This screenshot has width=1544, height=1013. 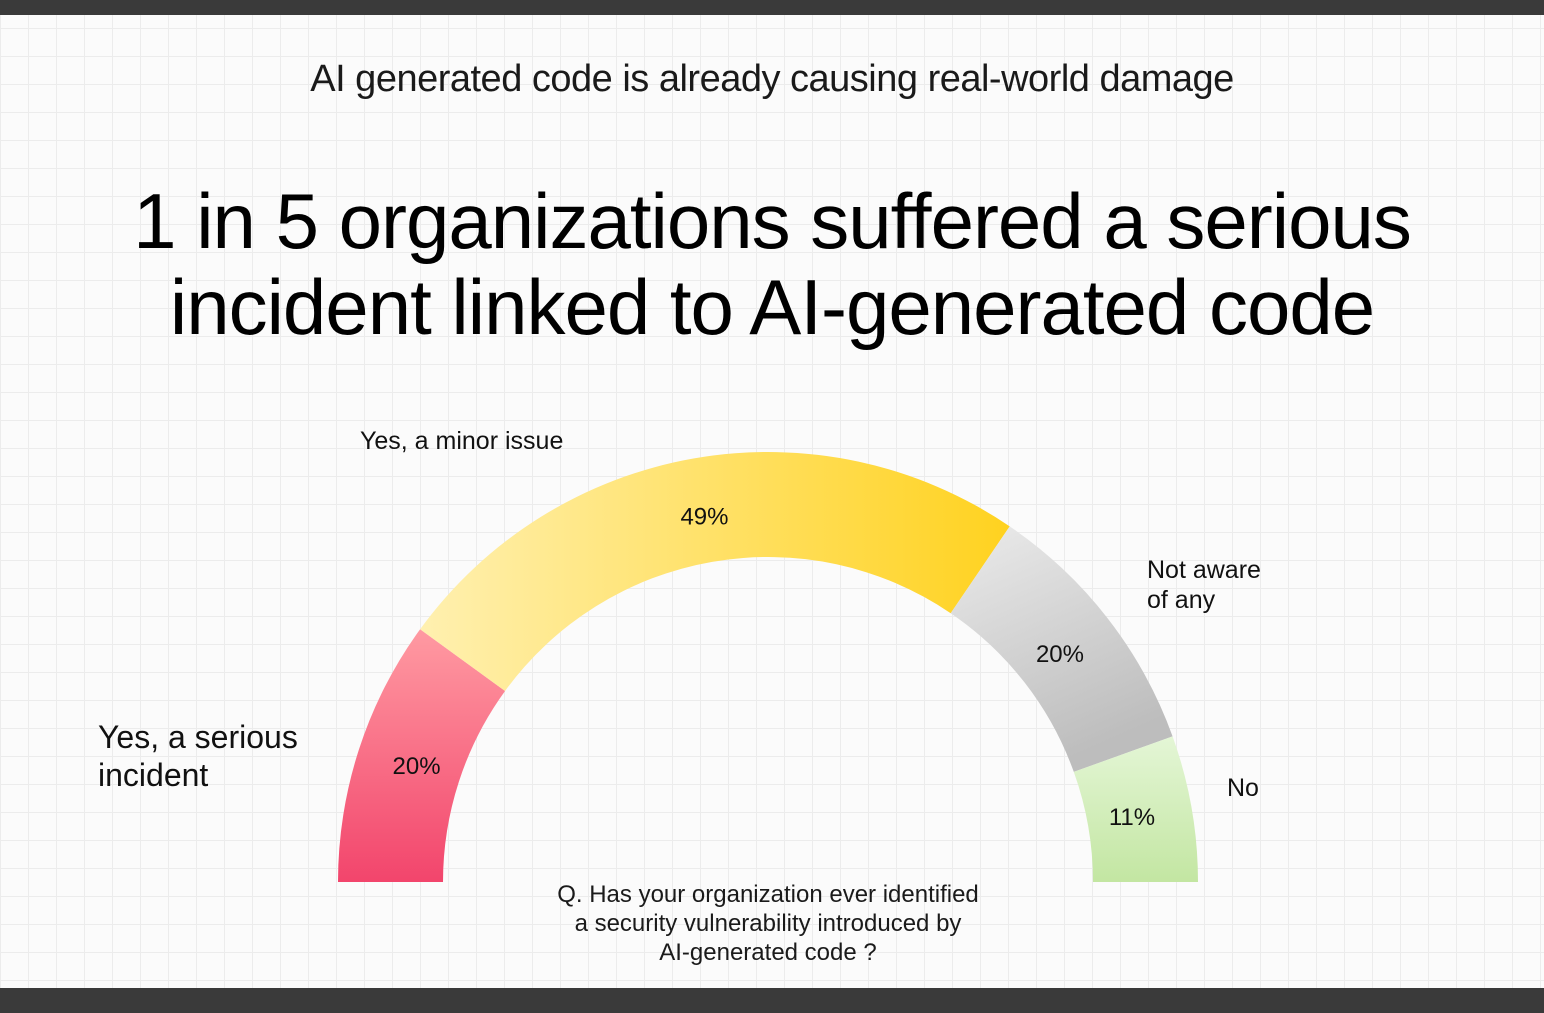 What do you see at coordinates (198, 756) in the screenshot?
I see `label-serious-incident: Yes, a serious incident` at bounding box center [198, 756].